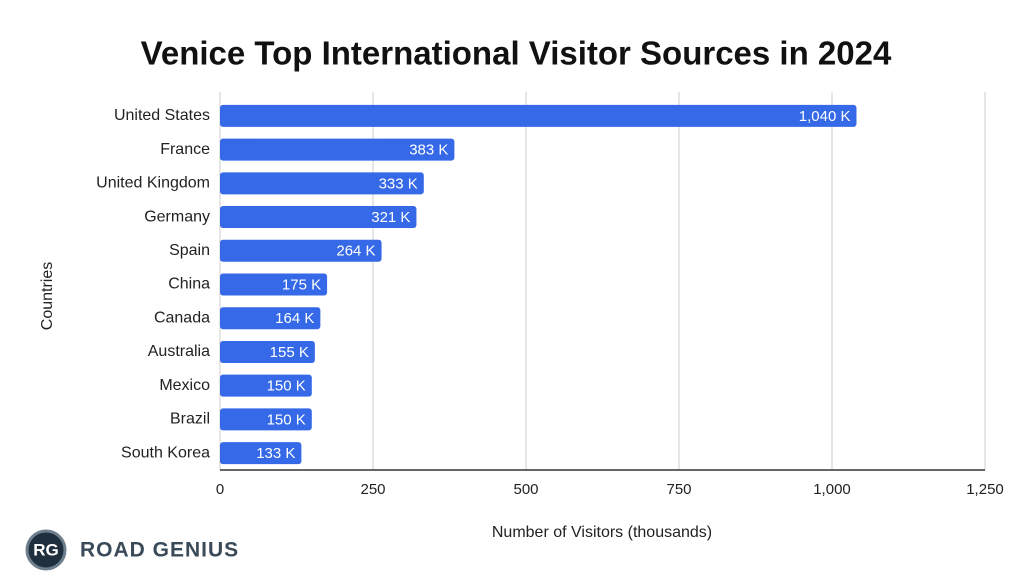 The image size is (1024, 582). What do you see at coordinates (678, 489) in the screenshot?
I see `x-tick-label: 750` at bounding box center [678, 489].